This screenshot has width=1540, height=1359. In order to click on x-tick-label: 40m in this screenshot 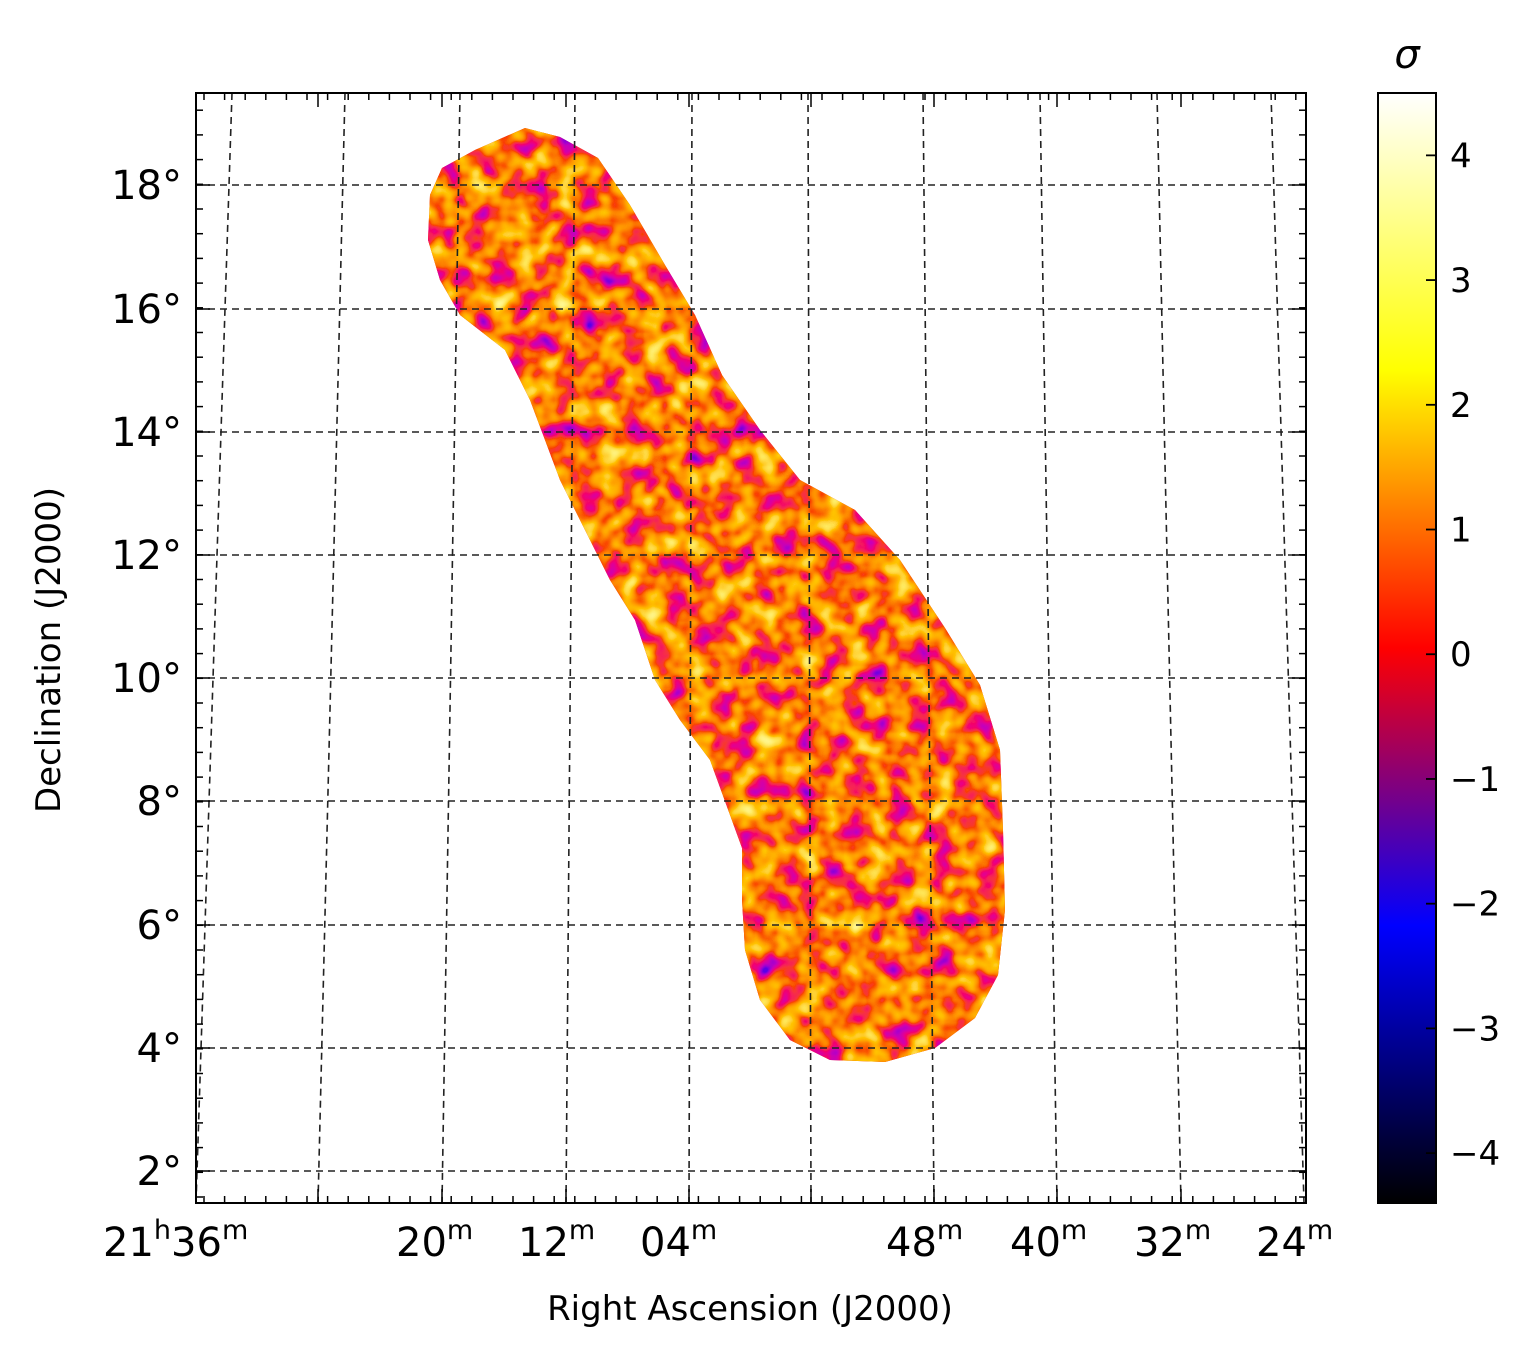, I will do `click(1048, 1240)`.